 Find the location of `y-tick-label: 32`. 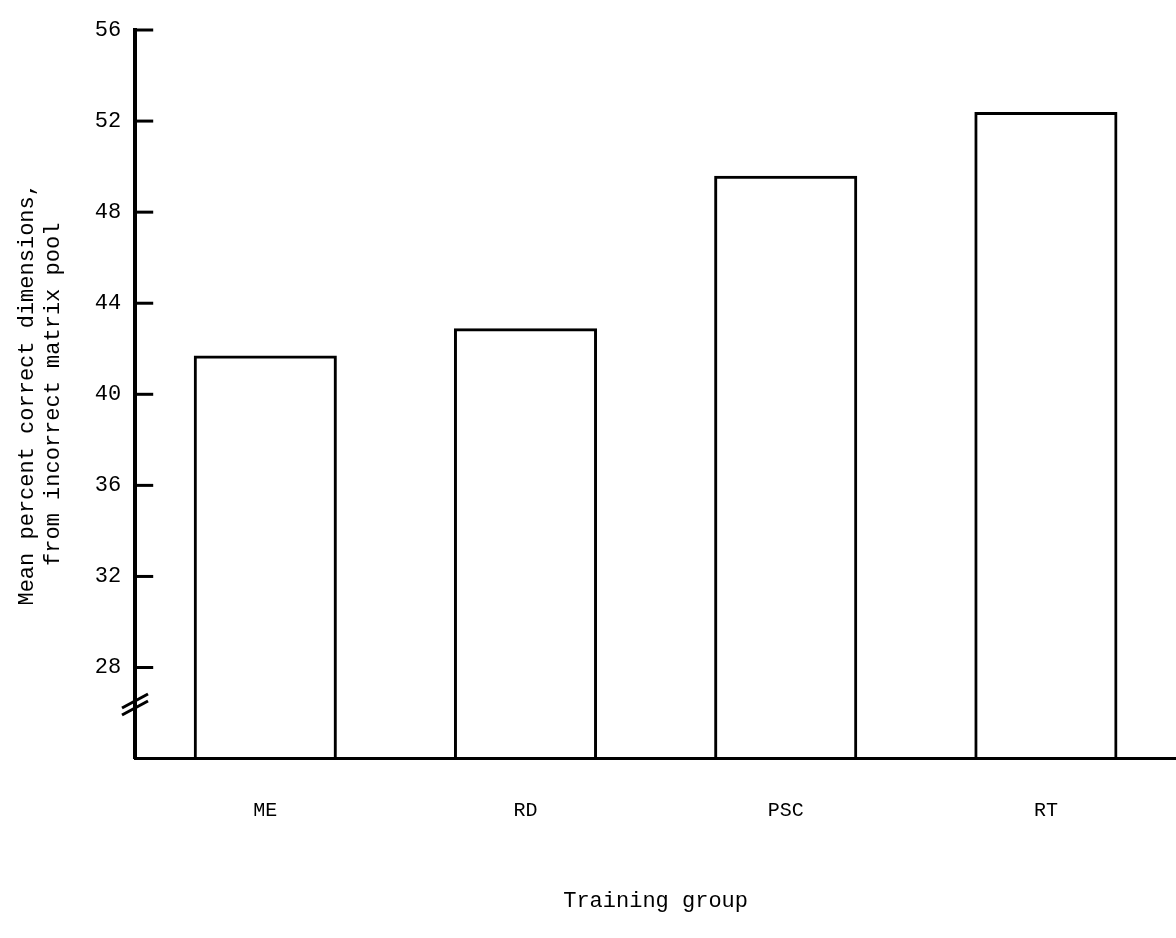

y-tick-label: 32 is located at coordinates (108, 577).